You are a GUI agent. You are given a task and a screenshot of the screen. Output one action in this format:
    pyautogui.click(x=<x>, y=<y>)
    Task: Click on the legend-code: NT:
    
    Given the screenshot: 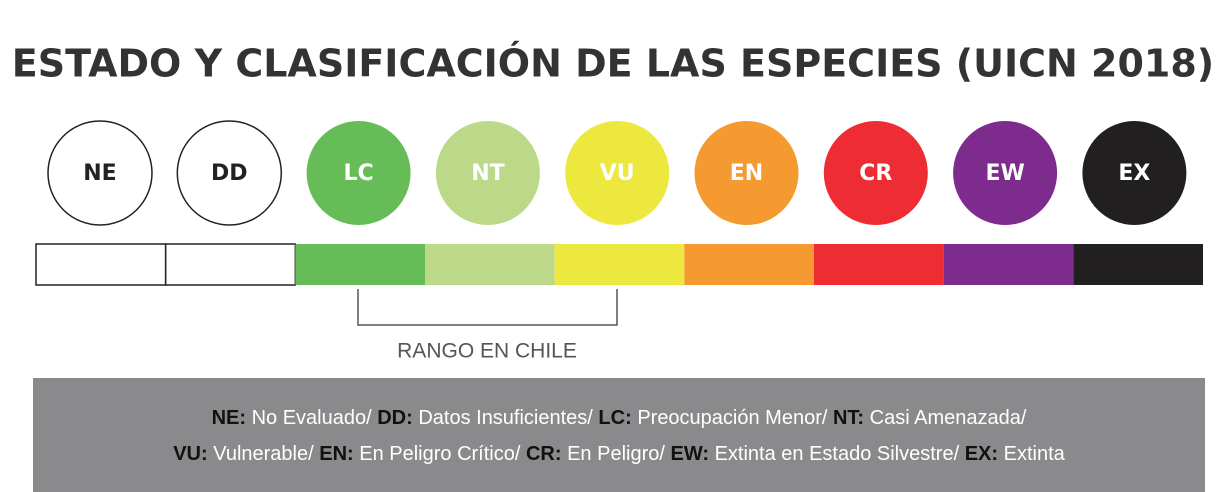 What is the action you would take?
    pyautogui.click(x=848, y=418)
    